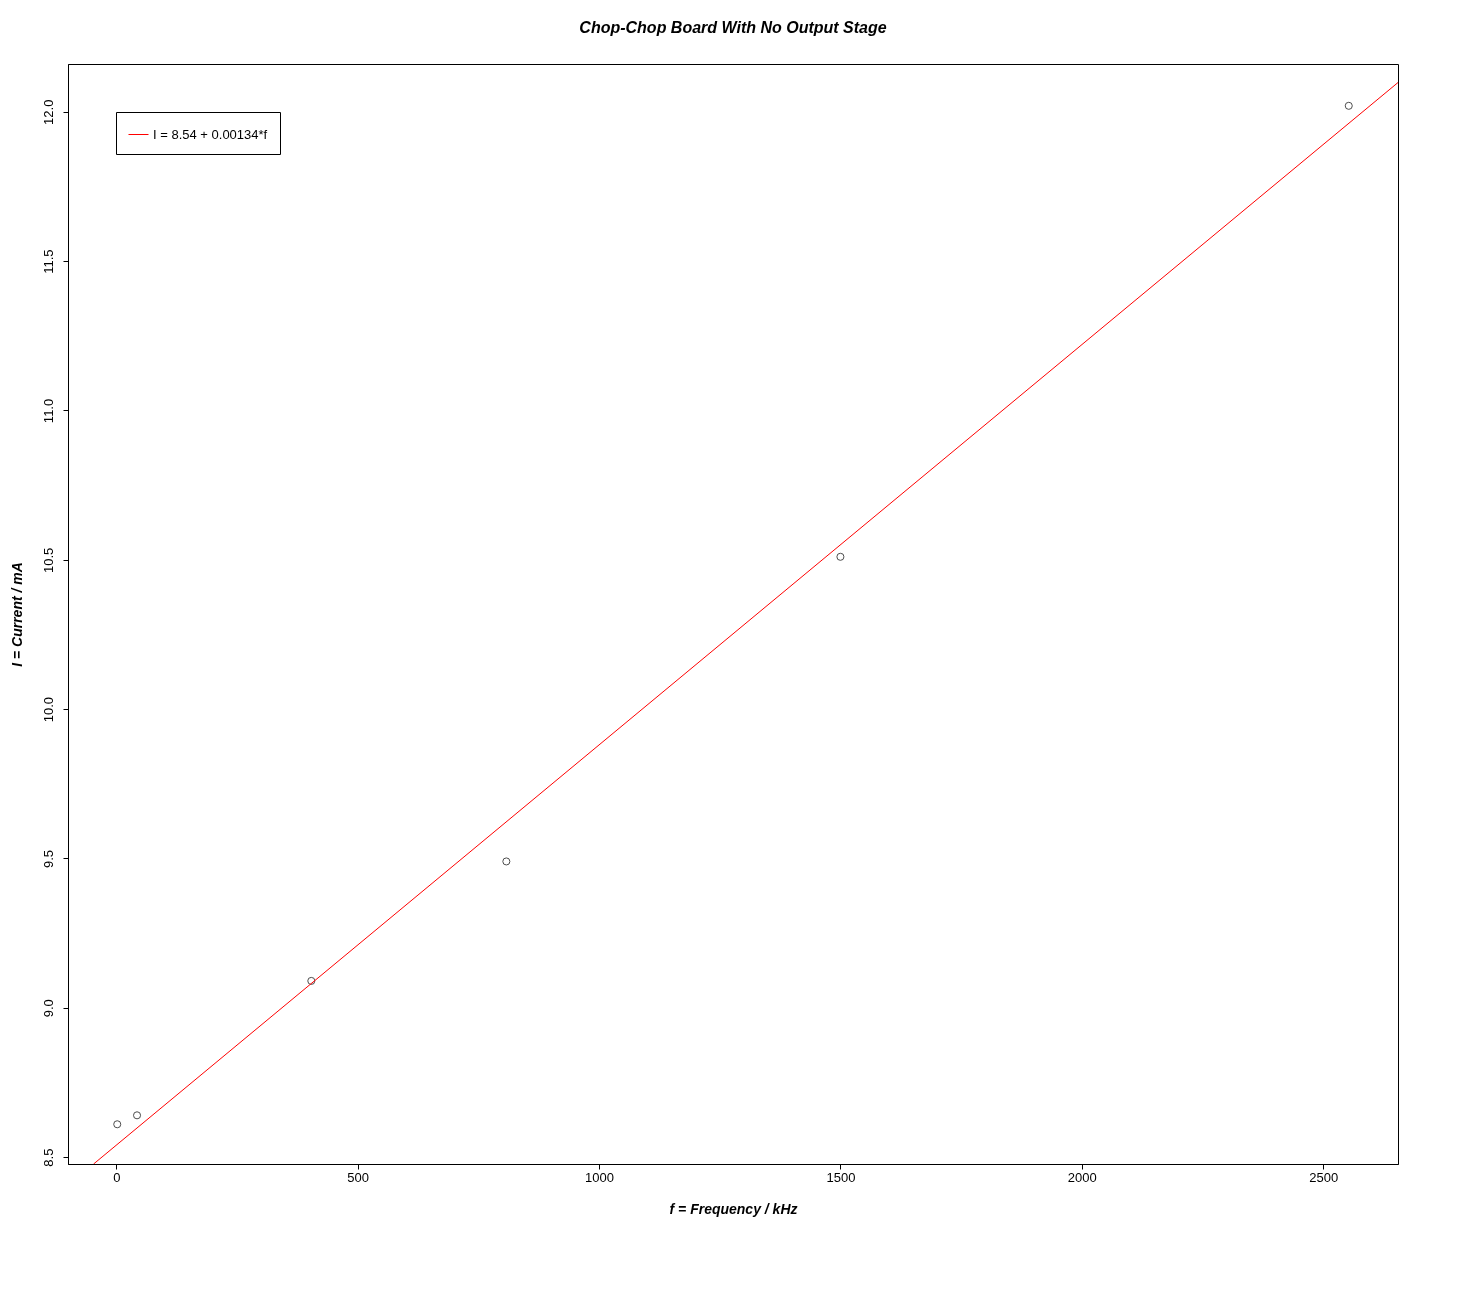 This screenshot has height=1292, width=1469. What do you see at coordinates (48, 560) in the screenshot?
I see `y-tick-label: 10.5` at bounding box center [48, 560].